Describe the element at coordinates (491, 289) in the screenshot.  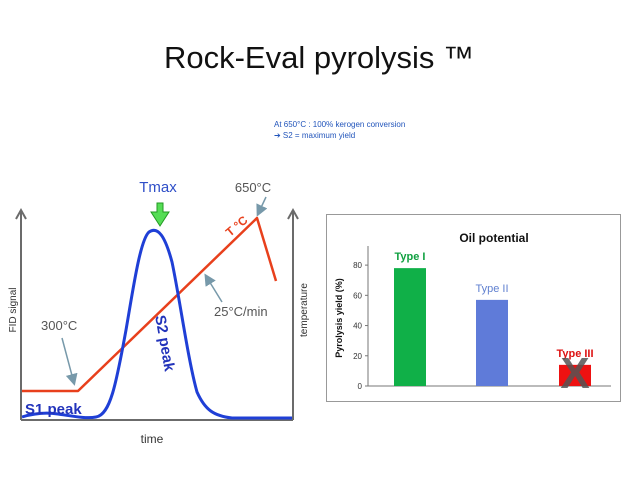
I see `bar-label-2: Type II` at that location.